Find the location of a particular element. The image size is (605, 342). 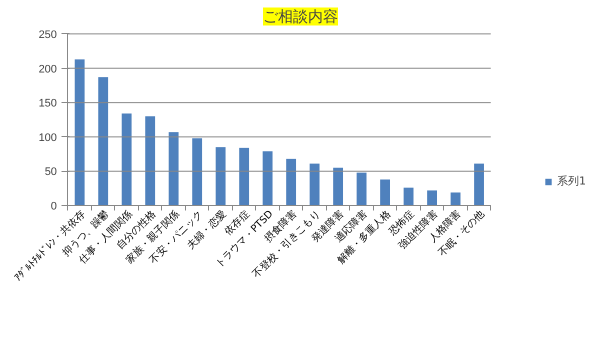

y-tick-label: 200 is located at coordinates (47, 69).